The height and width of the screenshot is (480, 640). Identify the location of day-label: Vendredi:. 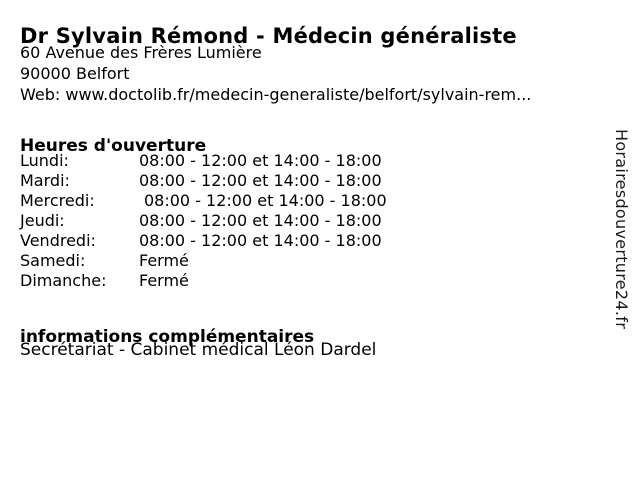
(58, 240).